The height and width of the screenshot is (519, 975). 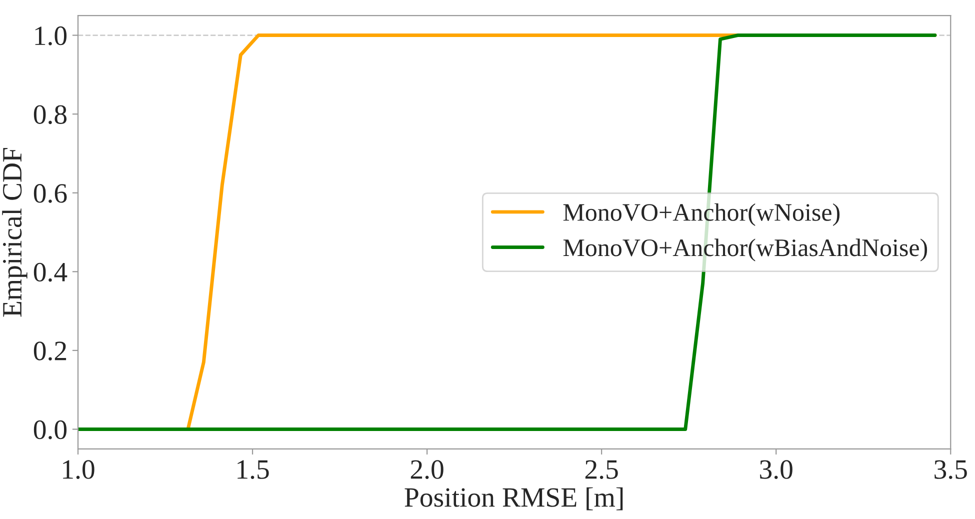 I want to click on x-axis-title: Position RMSE [m], so click(x=513, y=498).